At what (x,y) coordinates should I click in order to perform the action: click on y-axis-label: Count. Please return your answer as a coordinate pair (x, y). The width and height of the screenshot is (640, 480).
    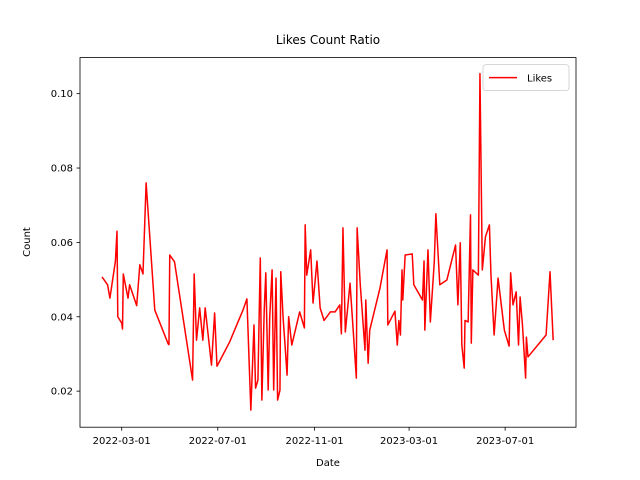
    Looking at the image, I should click on (27, 242).